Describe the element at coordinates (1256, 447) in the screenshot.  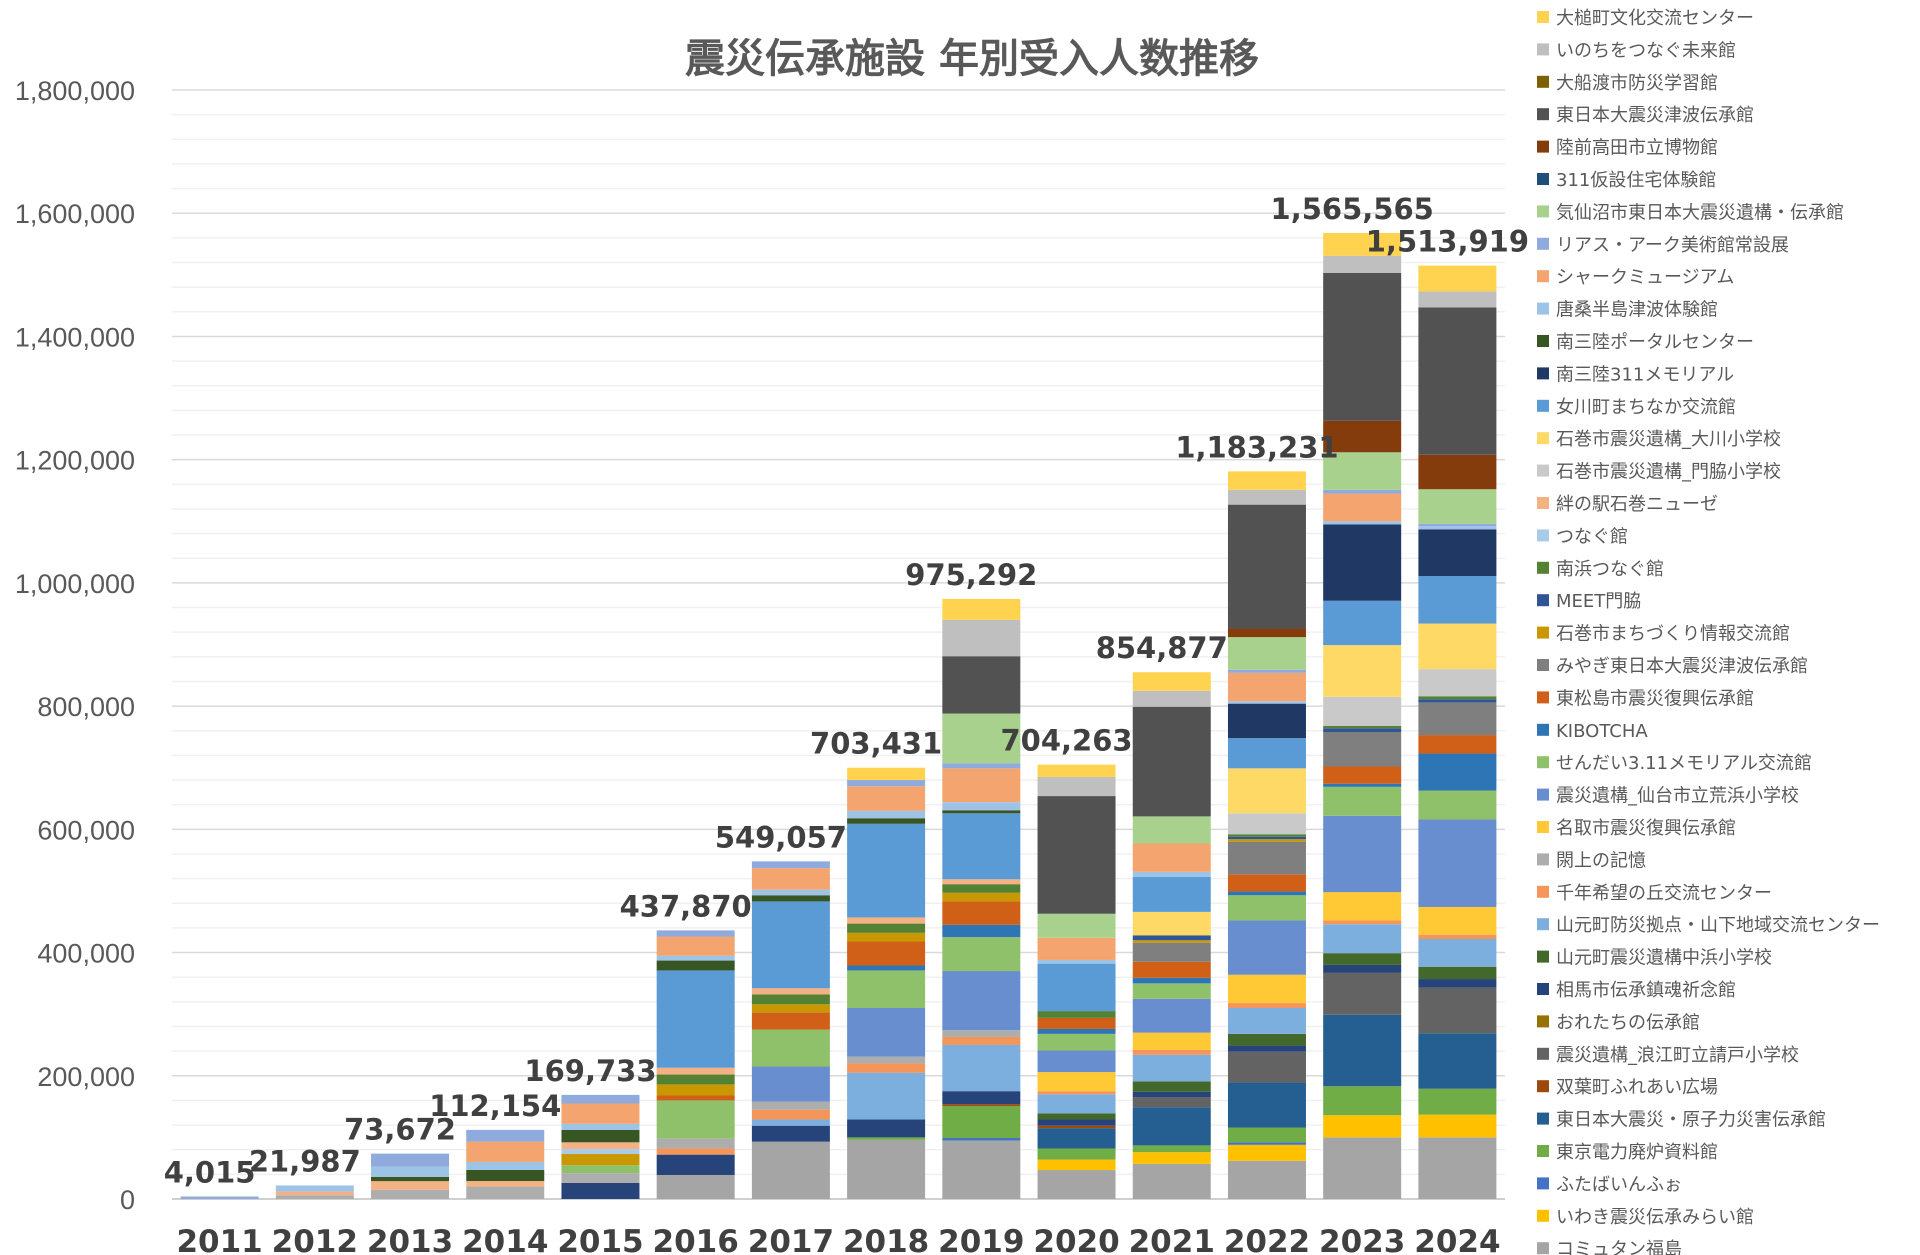
I see `total-data-label: 1,183,231` at that location.